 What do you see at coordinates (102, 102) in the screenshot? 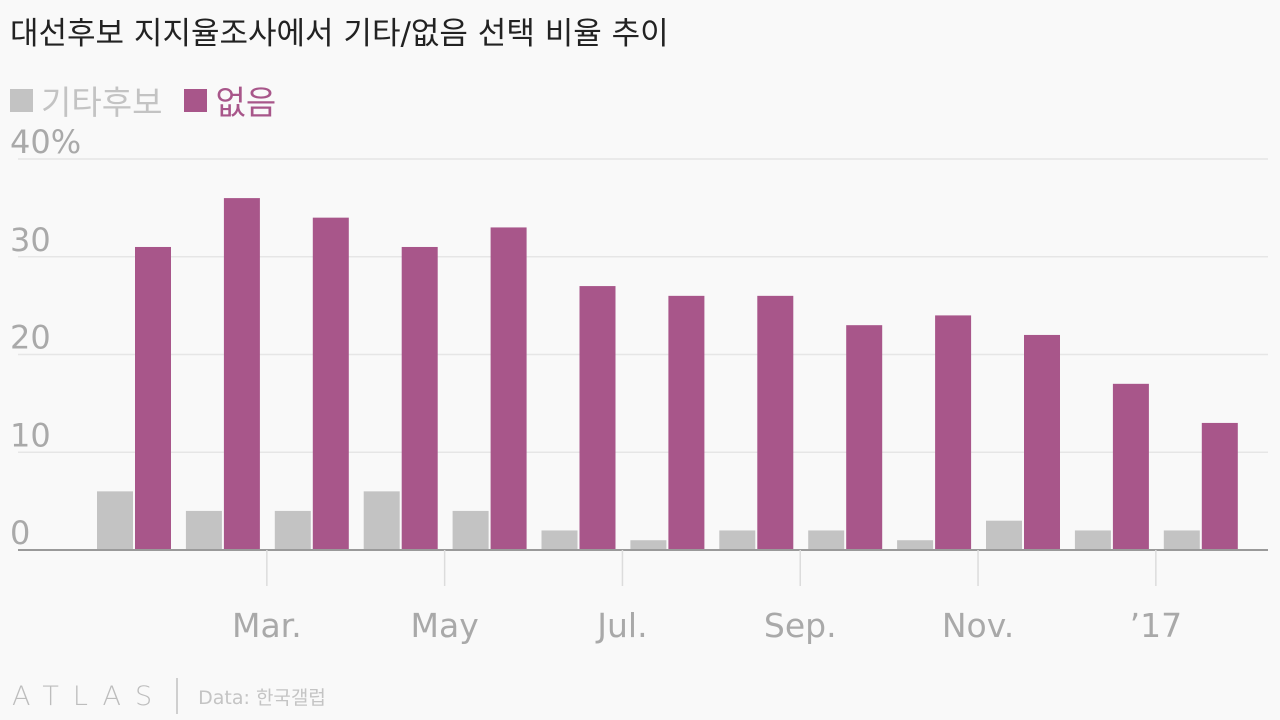
I see `legend-label-other: 기타후보` at bounding box center [102, 102].